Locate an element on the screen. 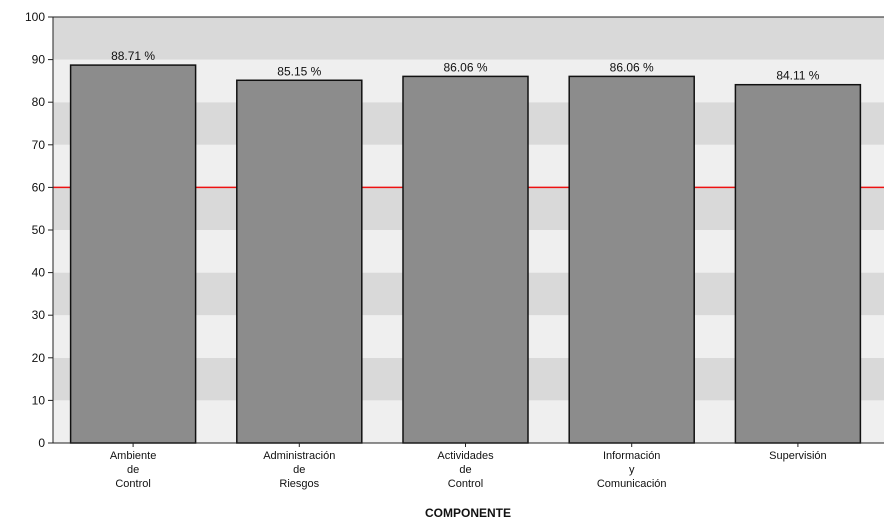 The height and width of the screenshot is (528, 884). y-ticks-group: 0 10 20 30 40 50 60 70 80 90 100 is located at coordinates (39, 230).